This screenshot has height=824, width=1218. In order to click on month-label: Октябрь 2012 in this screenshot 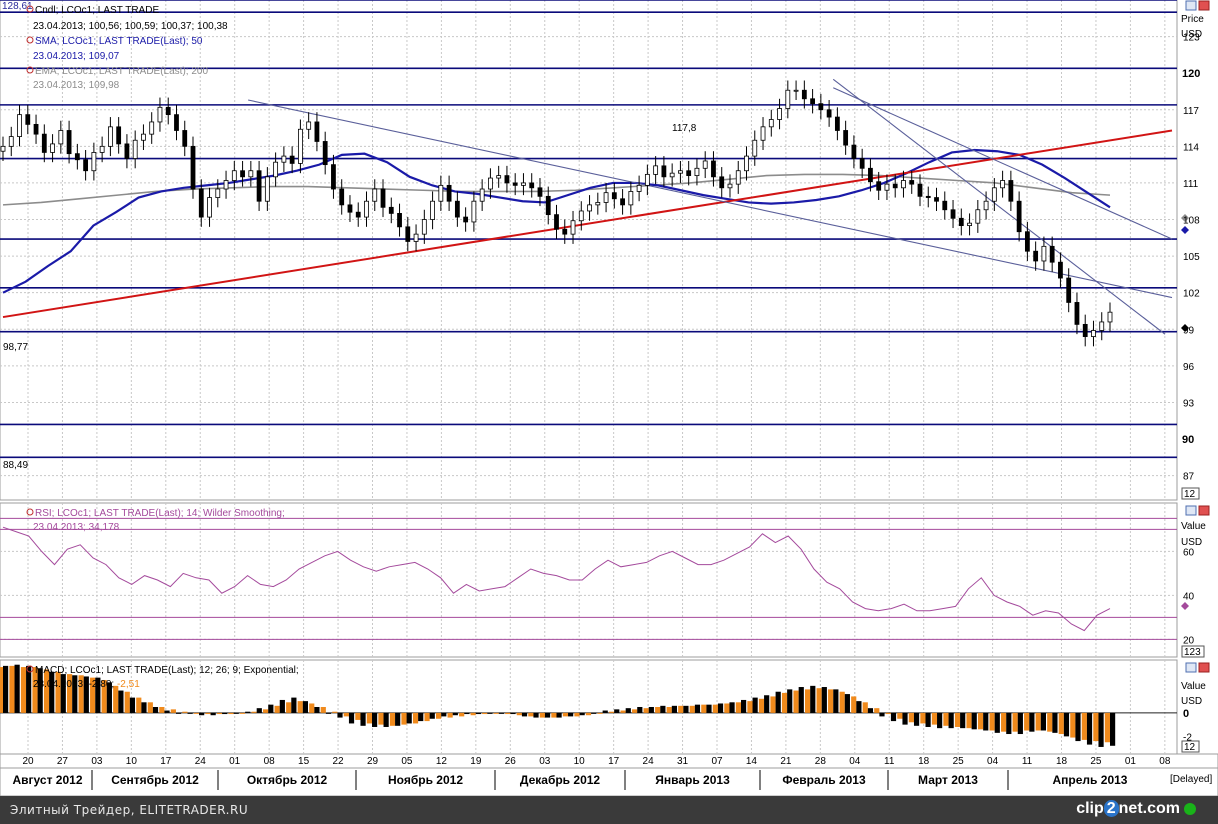, I will do `click(287, 780)`.